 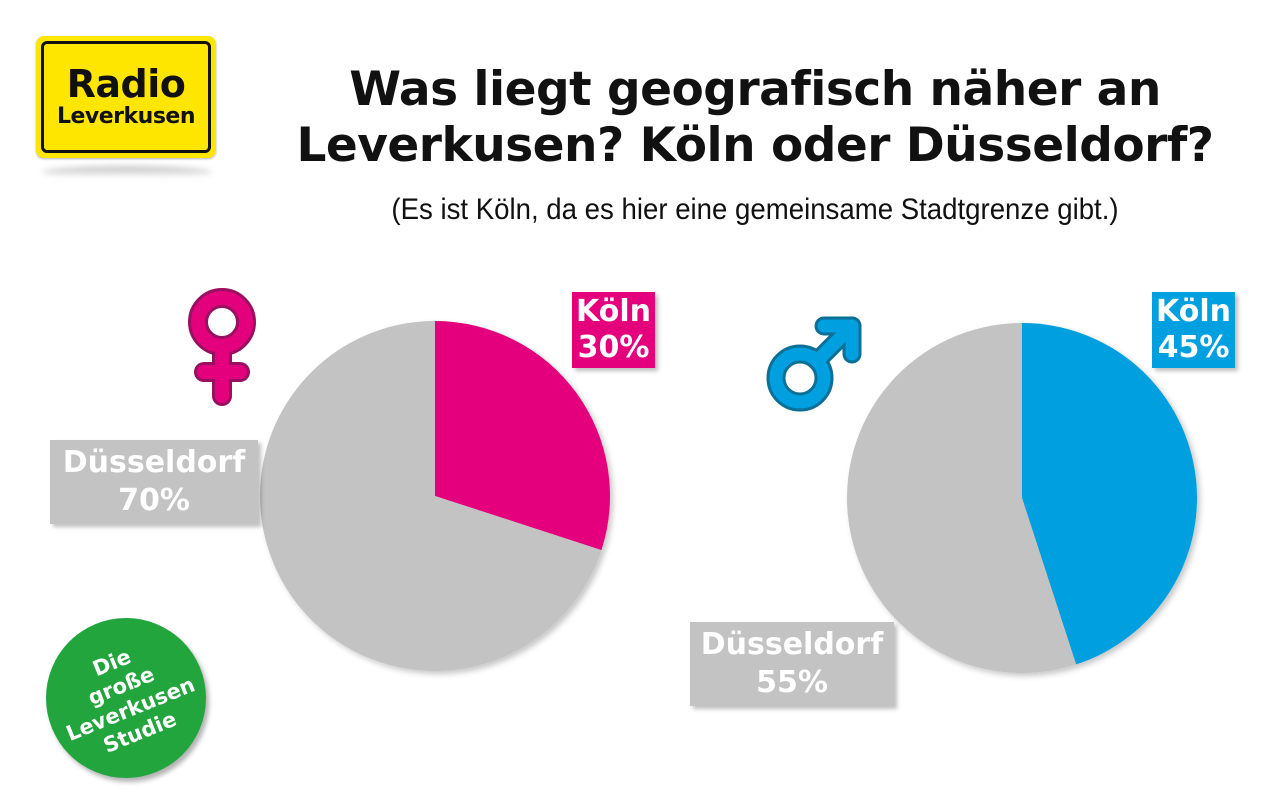 What do you see at coordinates (755, 145) in the screenshot?
I see `title-line-2: Leverkusen? Köln oder Düsseldorf?` at bounding box center [755, 145].